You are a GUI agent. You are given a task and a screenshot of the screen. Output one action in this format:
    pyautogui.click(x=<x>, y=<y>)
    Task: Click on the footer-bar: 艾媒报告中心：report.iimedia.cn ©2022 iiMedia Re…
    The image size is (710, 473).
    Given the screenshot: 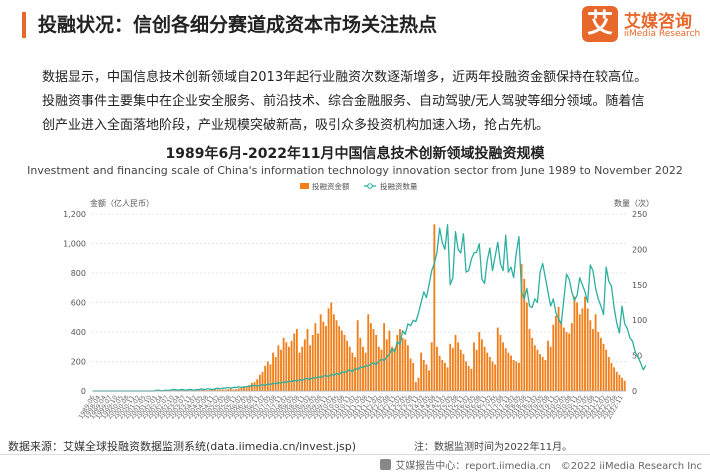 What is the action you would take?
    pyautogui.click(x=536, y=464)
    